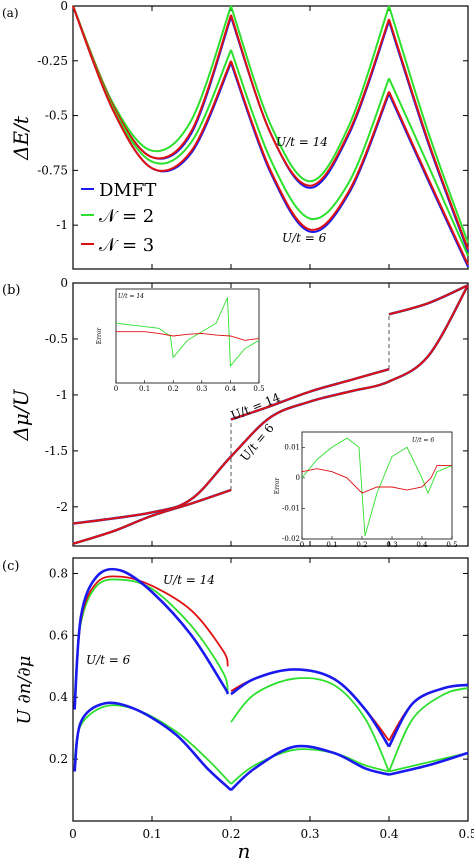 Image resolution: width=474 pixels, height=860 pixels. What do you see at coordinates (291, 539) in the screenshot?
I see `inset-ytick-label-0-02: -0.02` at bounding box center [291, 539].